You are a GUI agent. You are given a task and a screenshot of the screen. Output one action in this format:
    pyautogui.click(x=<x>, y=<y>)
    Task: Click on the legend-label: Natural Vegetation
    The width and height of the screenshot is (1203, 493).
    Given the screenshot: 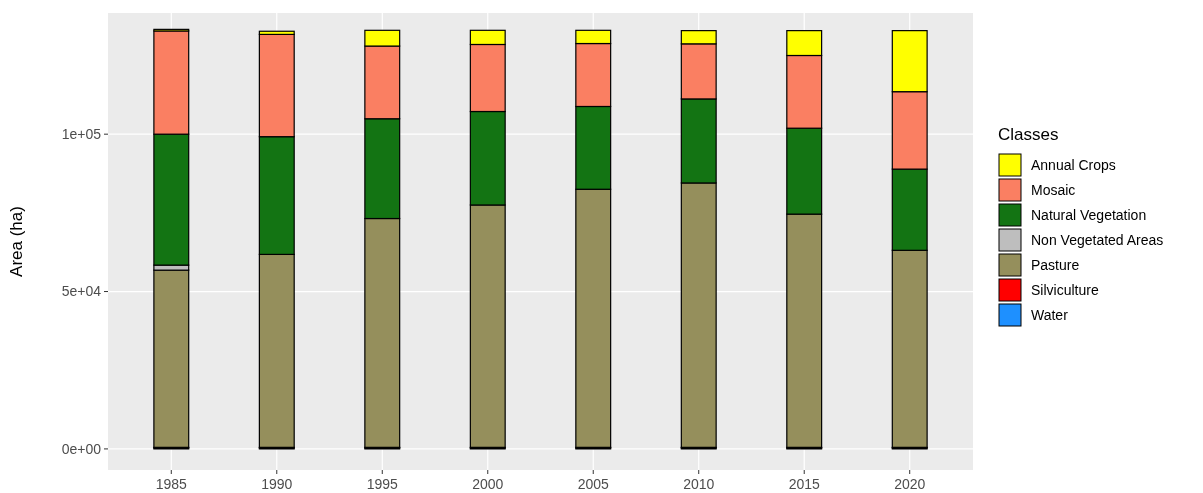 What is the action you would take?
    pyautogui.click(x=1089, y=214)
    